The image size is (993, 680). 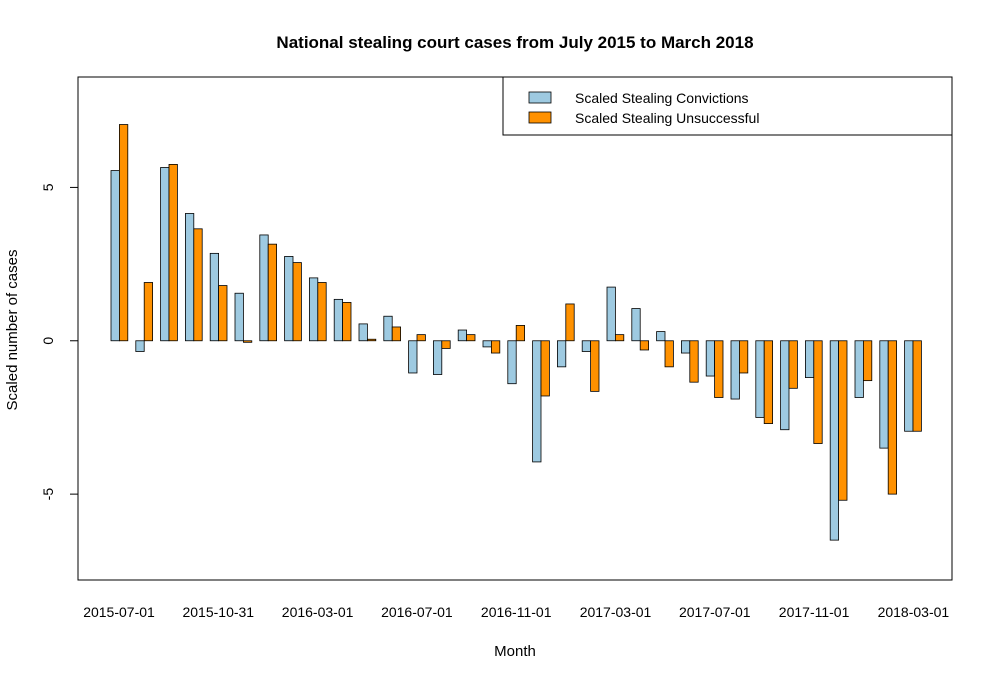 I want to click on x-tick-label: 2016-03-01, so click(x=318, y=612).